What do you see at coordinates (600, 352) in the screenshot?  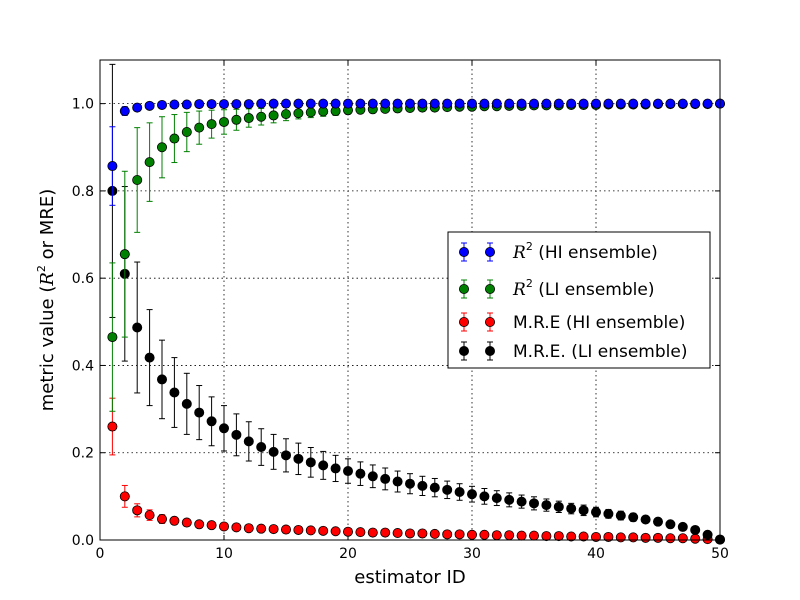 I see `legend-label-mre-li: M.R.E. (LI ensemble)` at bounding box center [600, 352].